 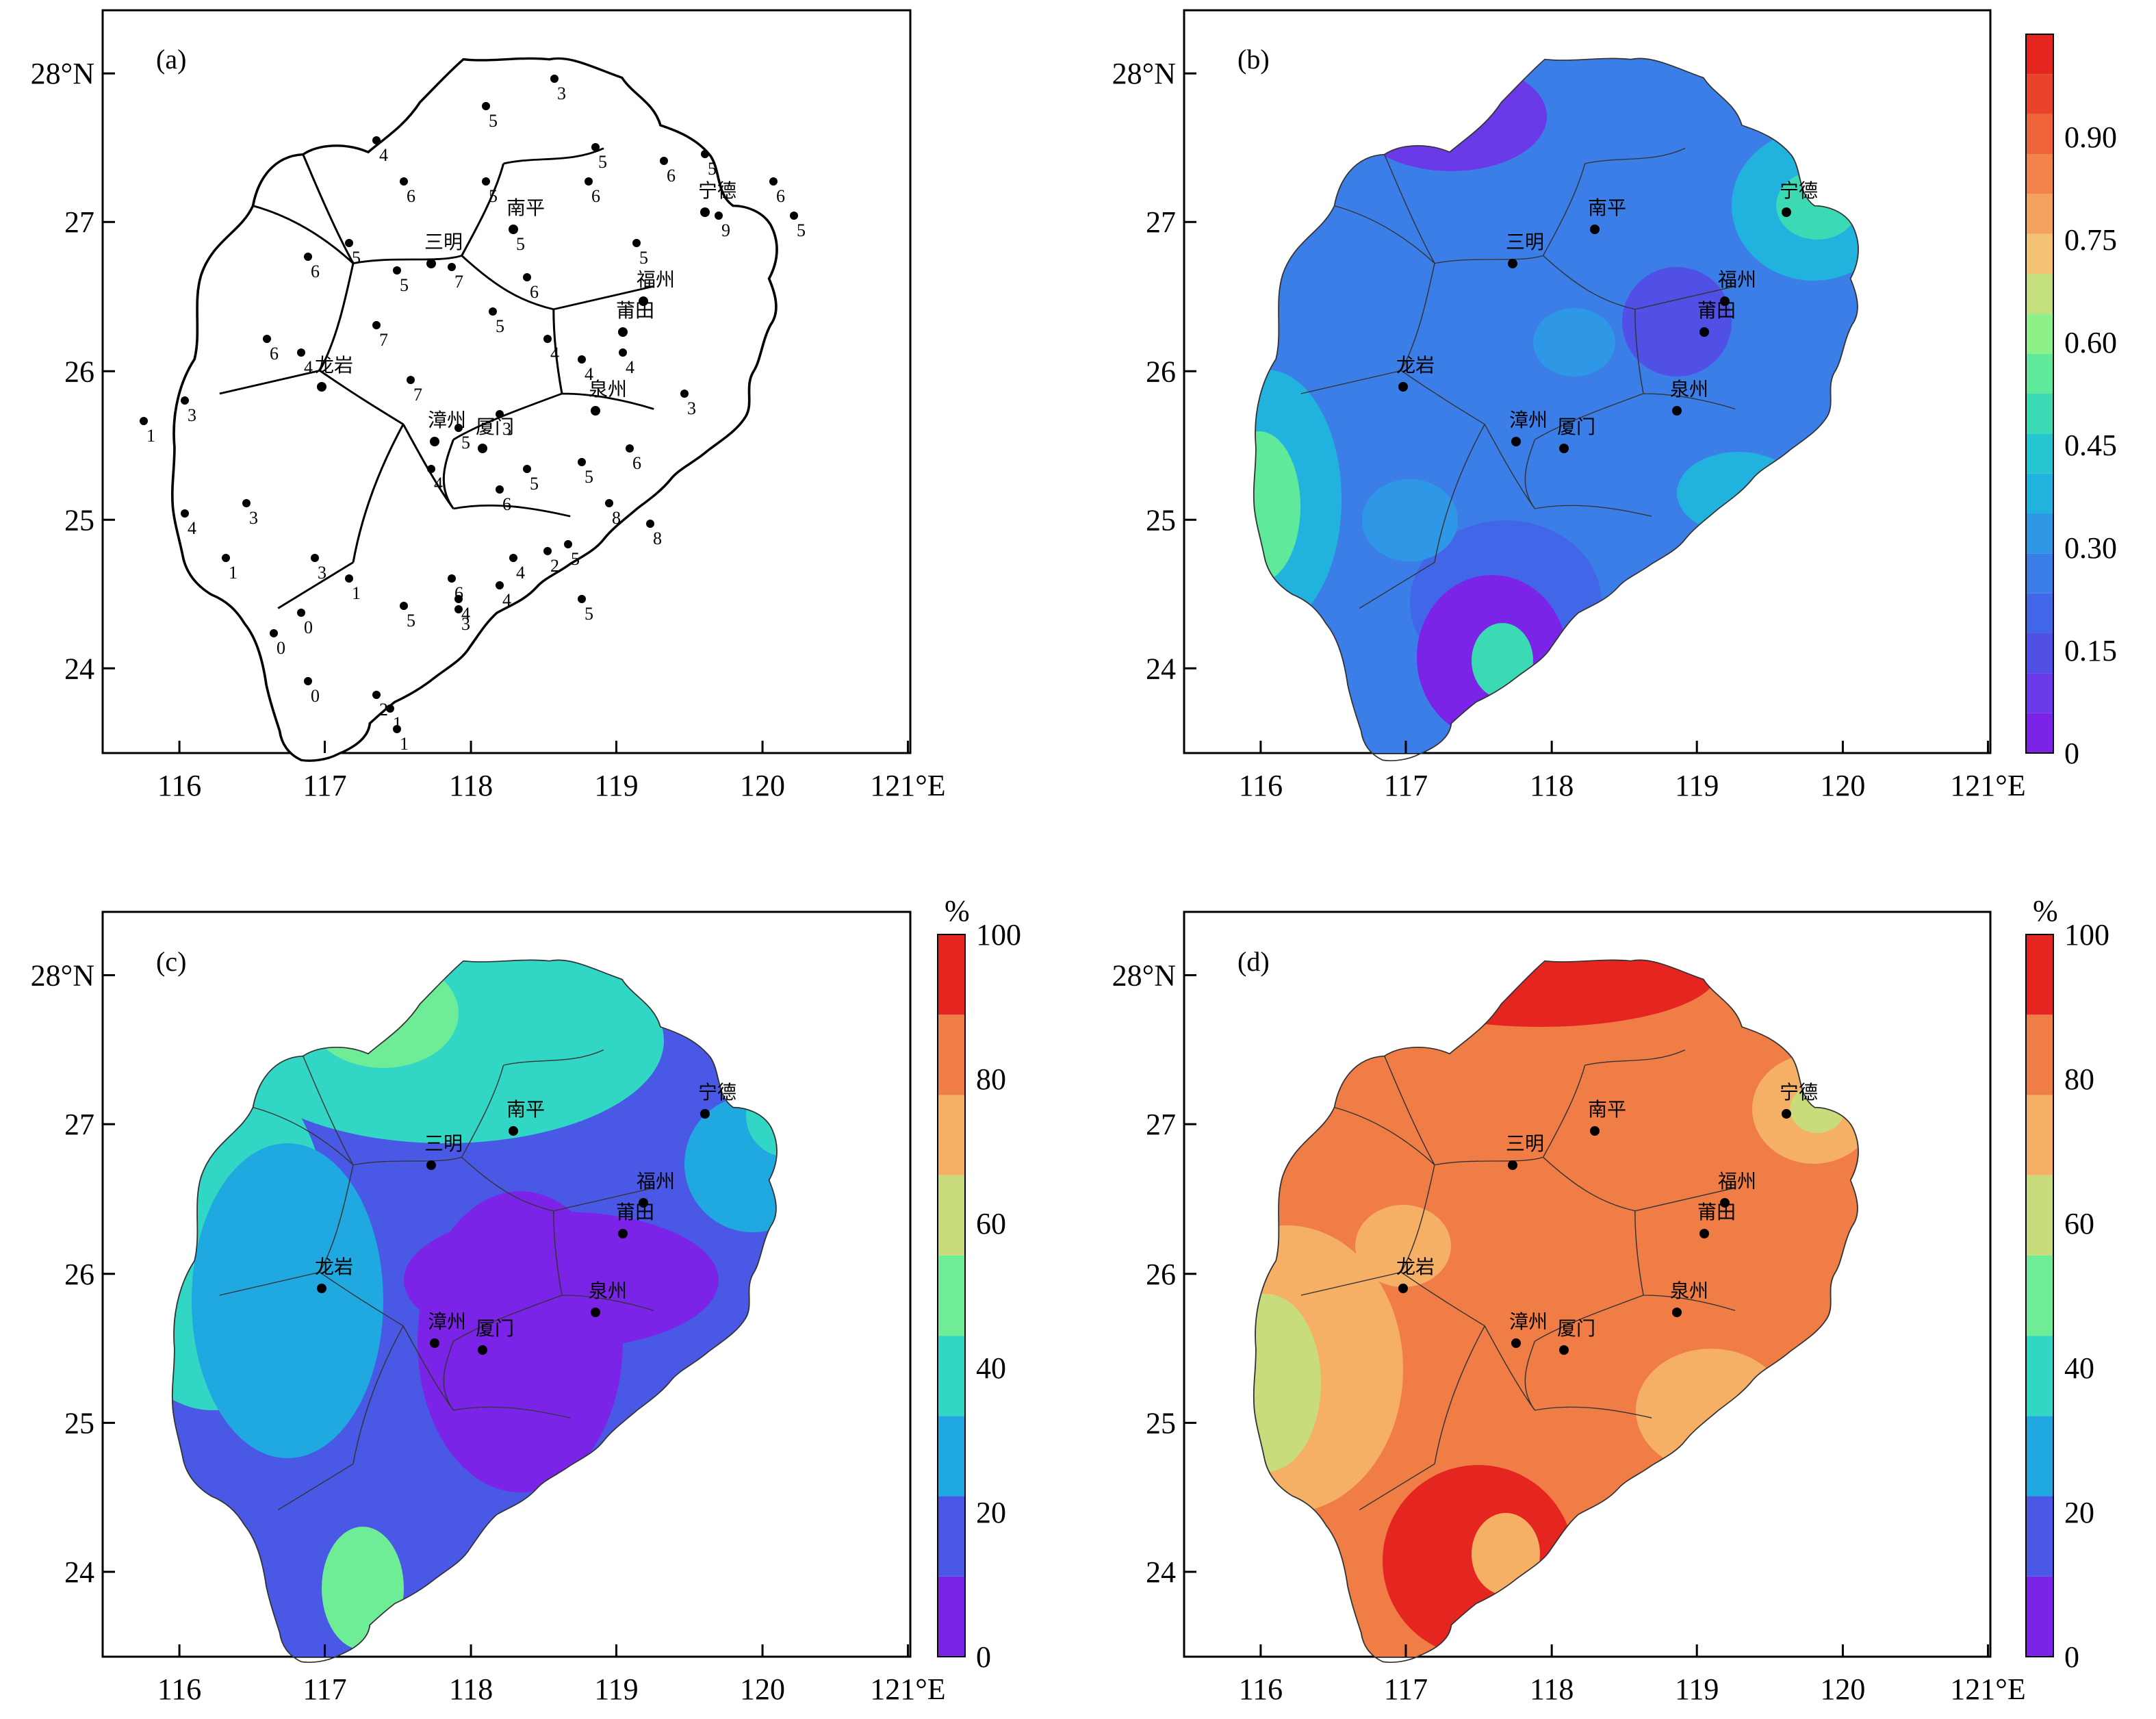 What do you see at coordinates (2090, 342) in the screenshot?
I see `colorbar-label: 0.60` at bounding box center [2090, 342].